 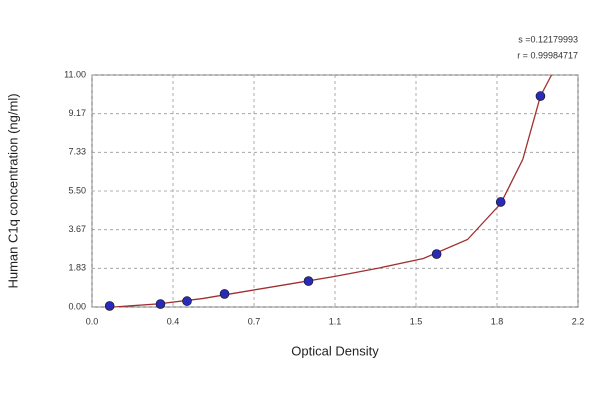 I want to click on annotation: r = 0.99984717, so click(x=547, y=55).